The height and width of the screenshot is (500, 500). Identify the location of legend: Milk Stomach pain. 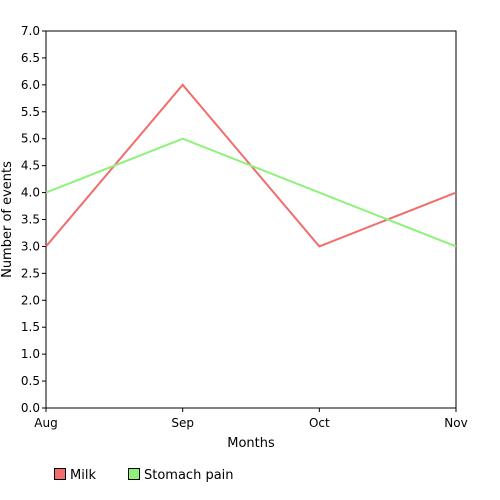
(144, 475).